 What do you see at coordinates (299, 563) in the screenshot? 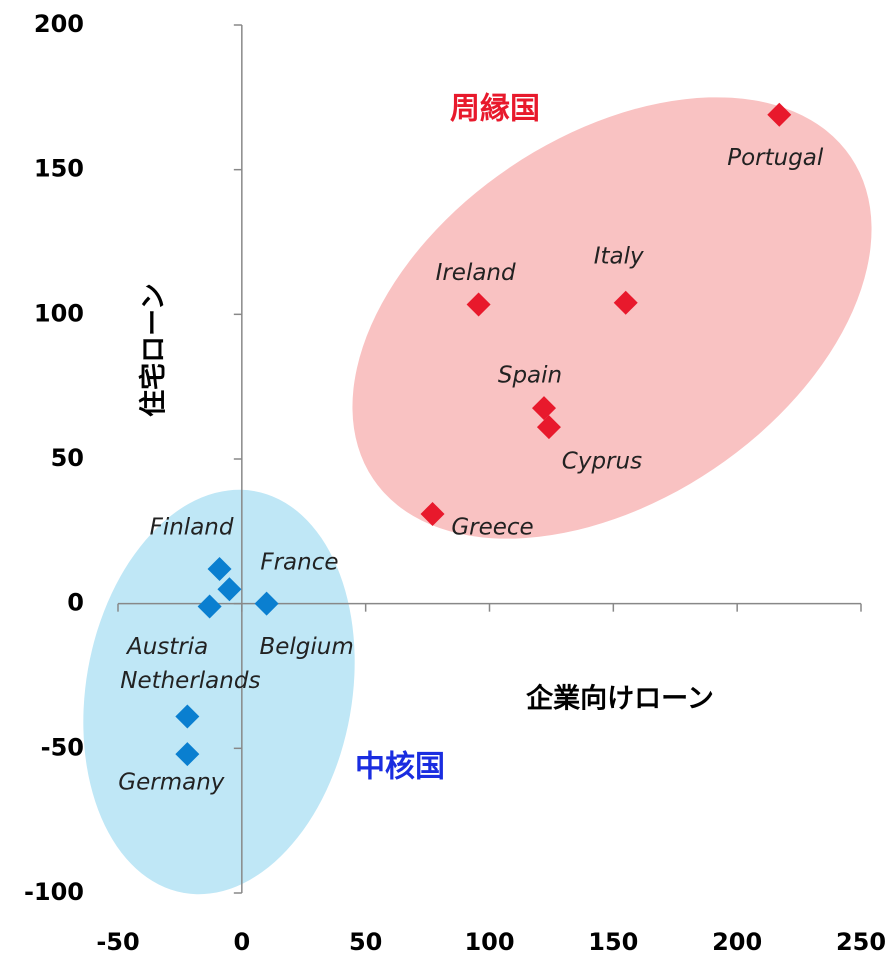
I see `point-label: France` at bounding box center [299, 563].